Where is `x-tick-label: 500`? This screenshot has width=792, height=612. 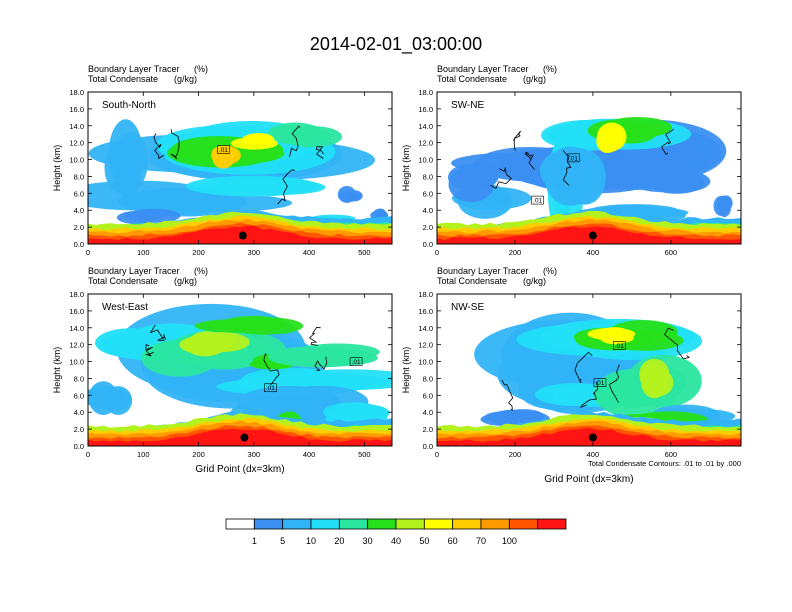 x-tick-label: 500 is located at coordinates (364, 454).